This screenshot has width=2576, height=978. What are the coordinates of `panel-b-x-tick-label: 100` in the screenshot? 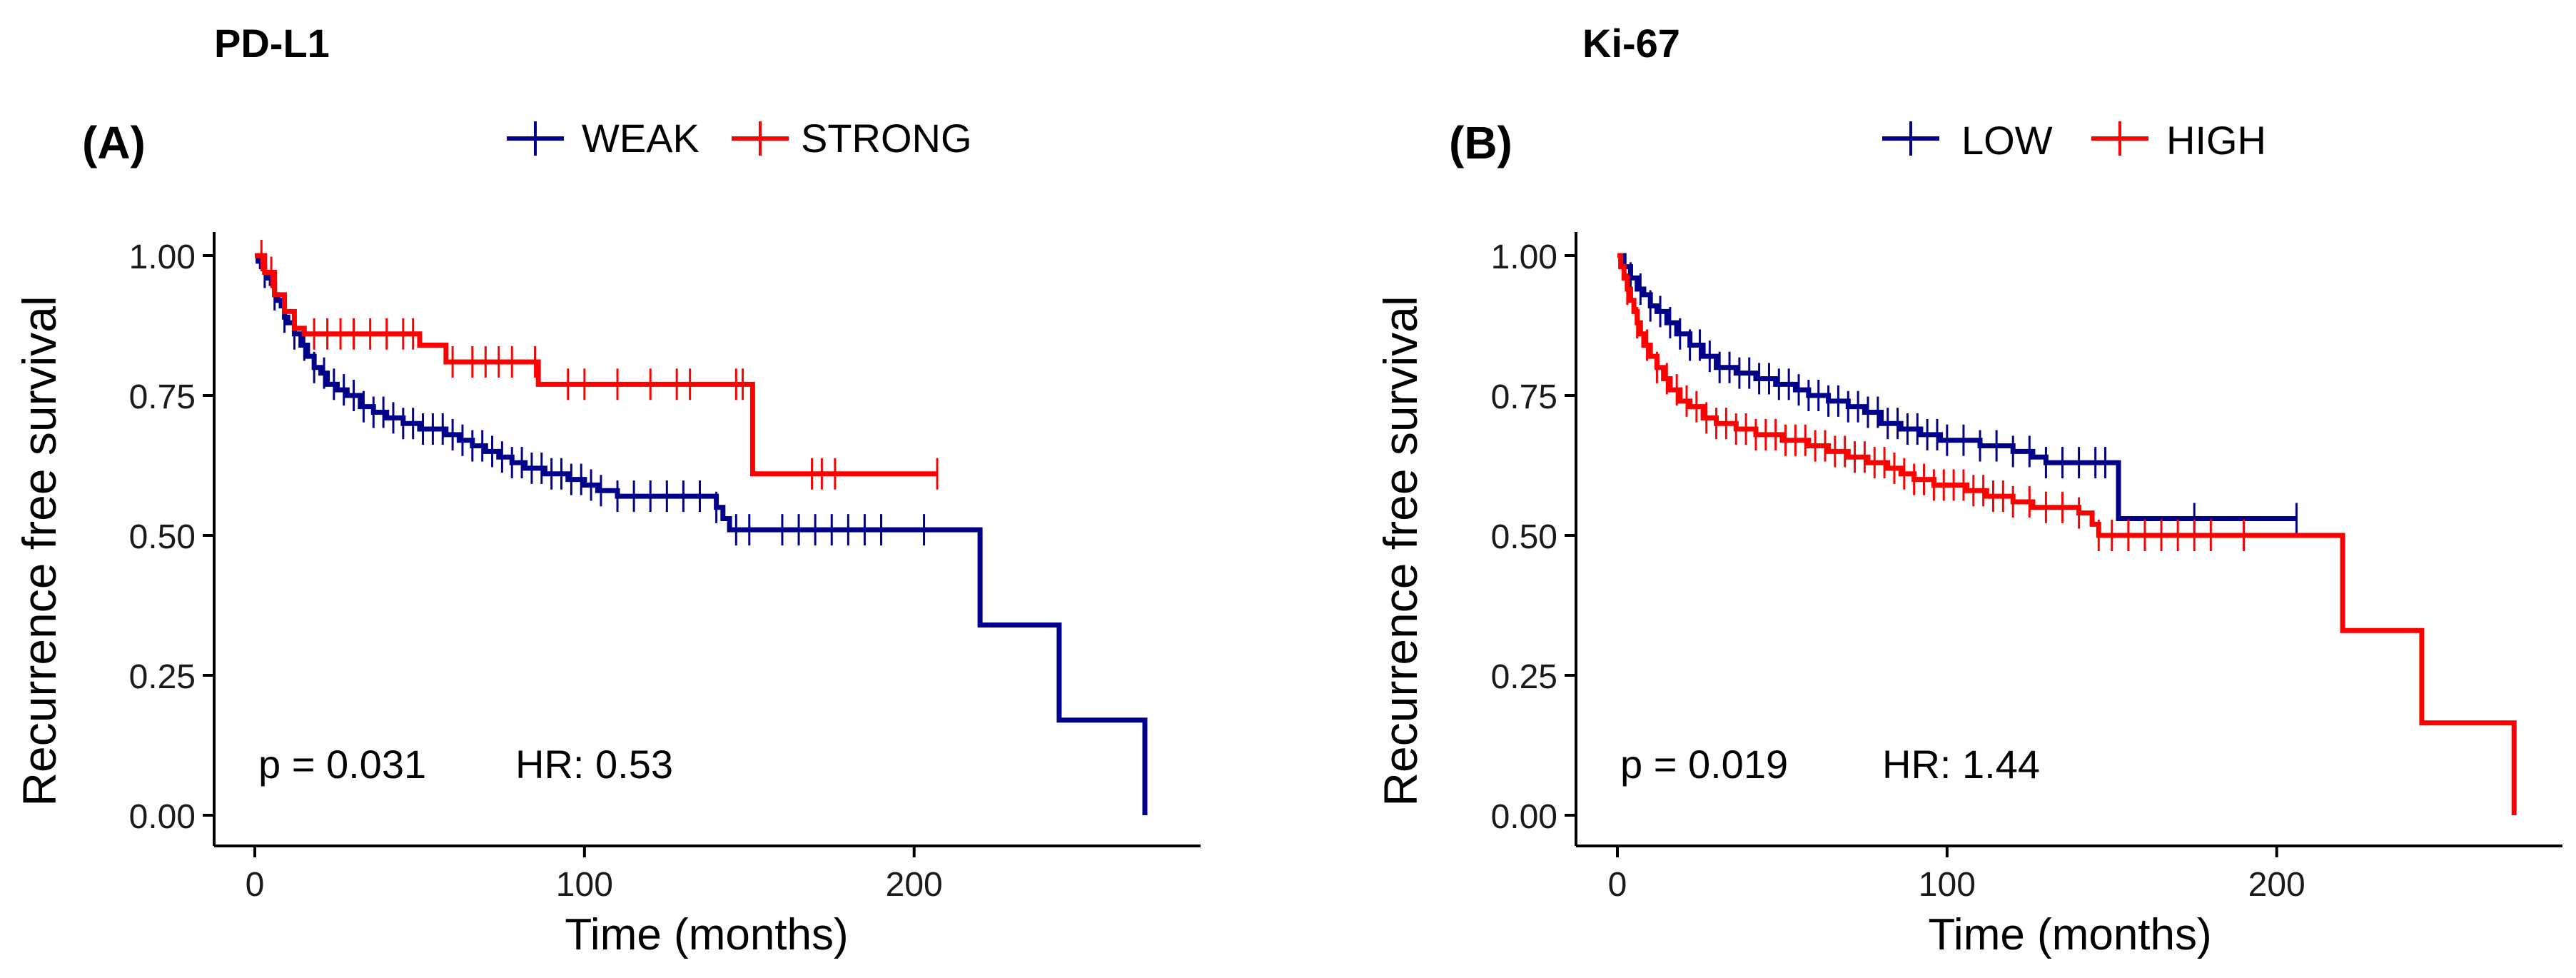 It's located at (1947, 885).